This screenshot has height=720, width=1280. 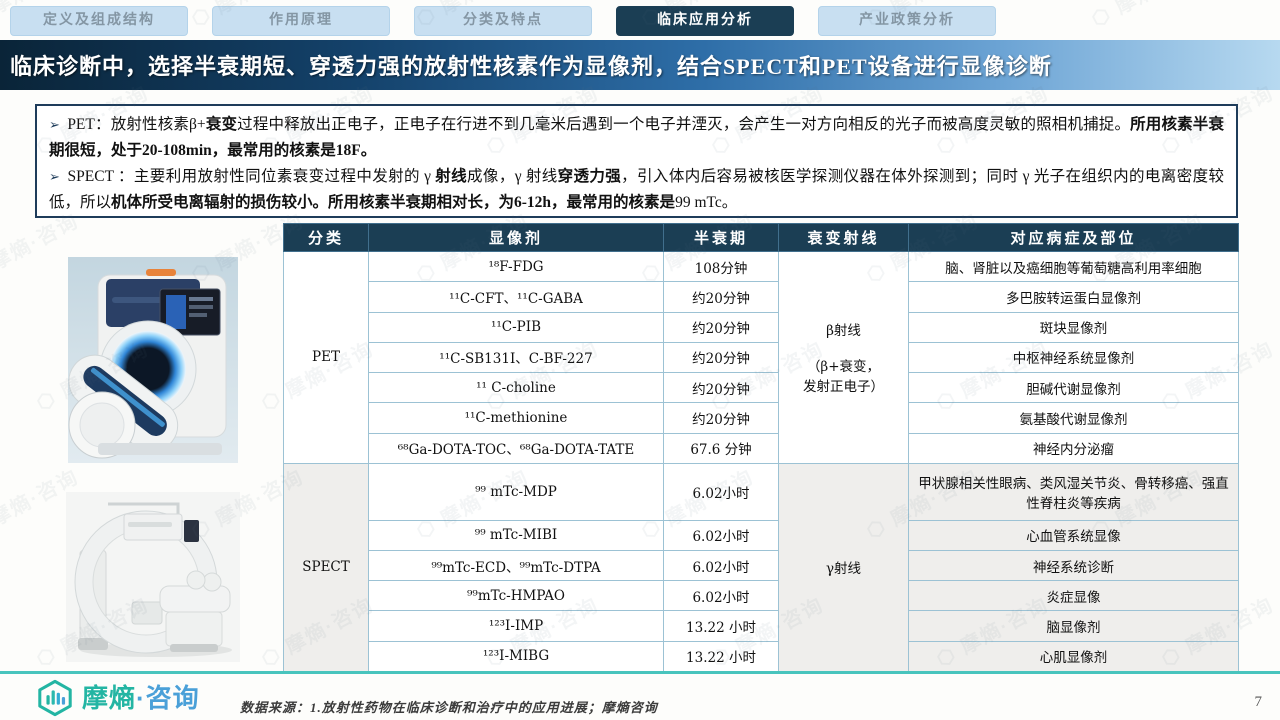 I want to click on spect-scanner-illustration, so click(x=153, y=577).